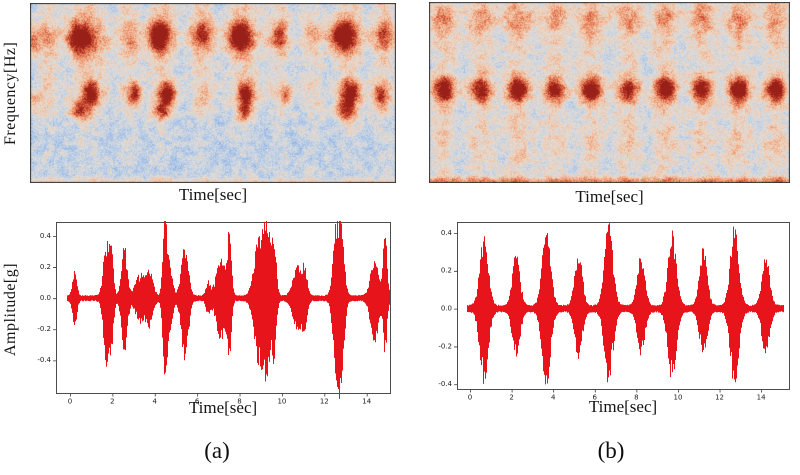 This screenshot has width=800, height=475. I want to click on spectrogram-b-xlabel: Time[sec], so click(609, 196).